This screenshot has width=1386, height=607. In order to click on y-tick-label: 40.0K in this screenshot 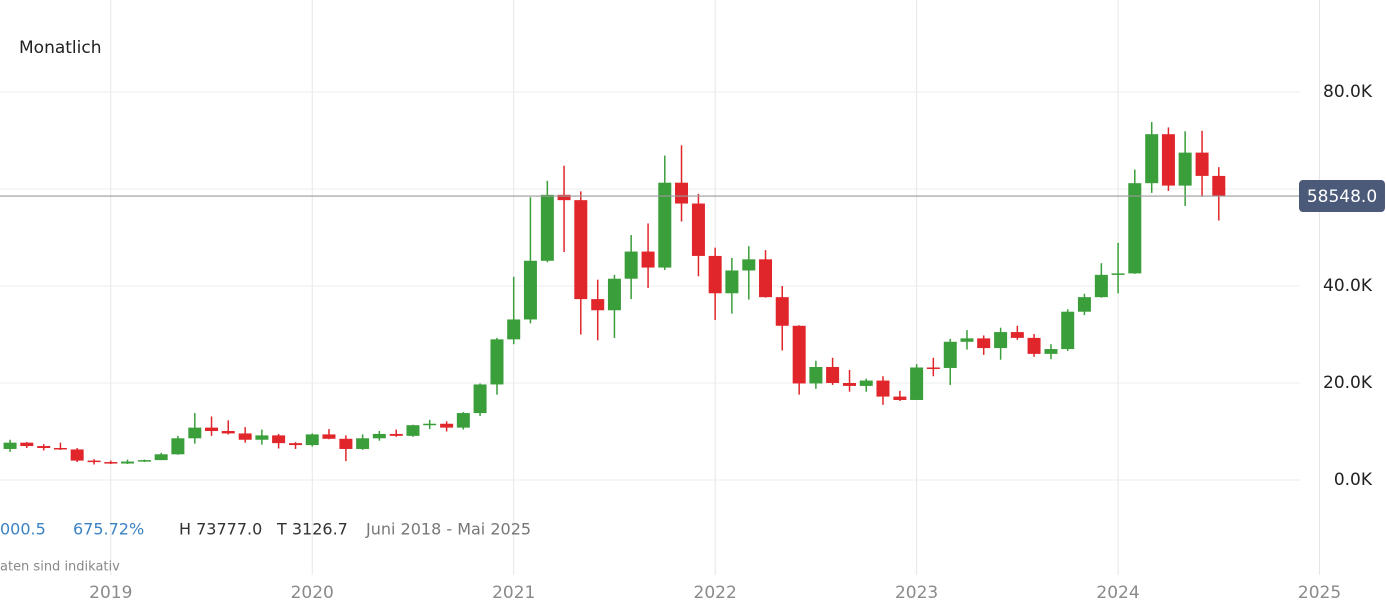, I will do `click(1348, 286)`.